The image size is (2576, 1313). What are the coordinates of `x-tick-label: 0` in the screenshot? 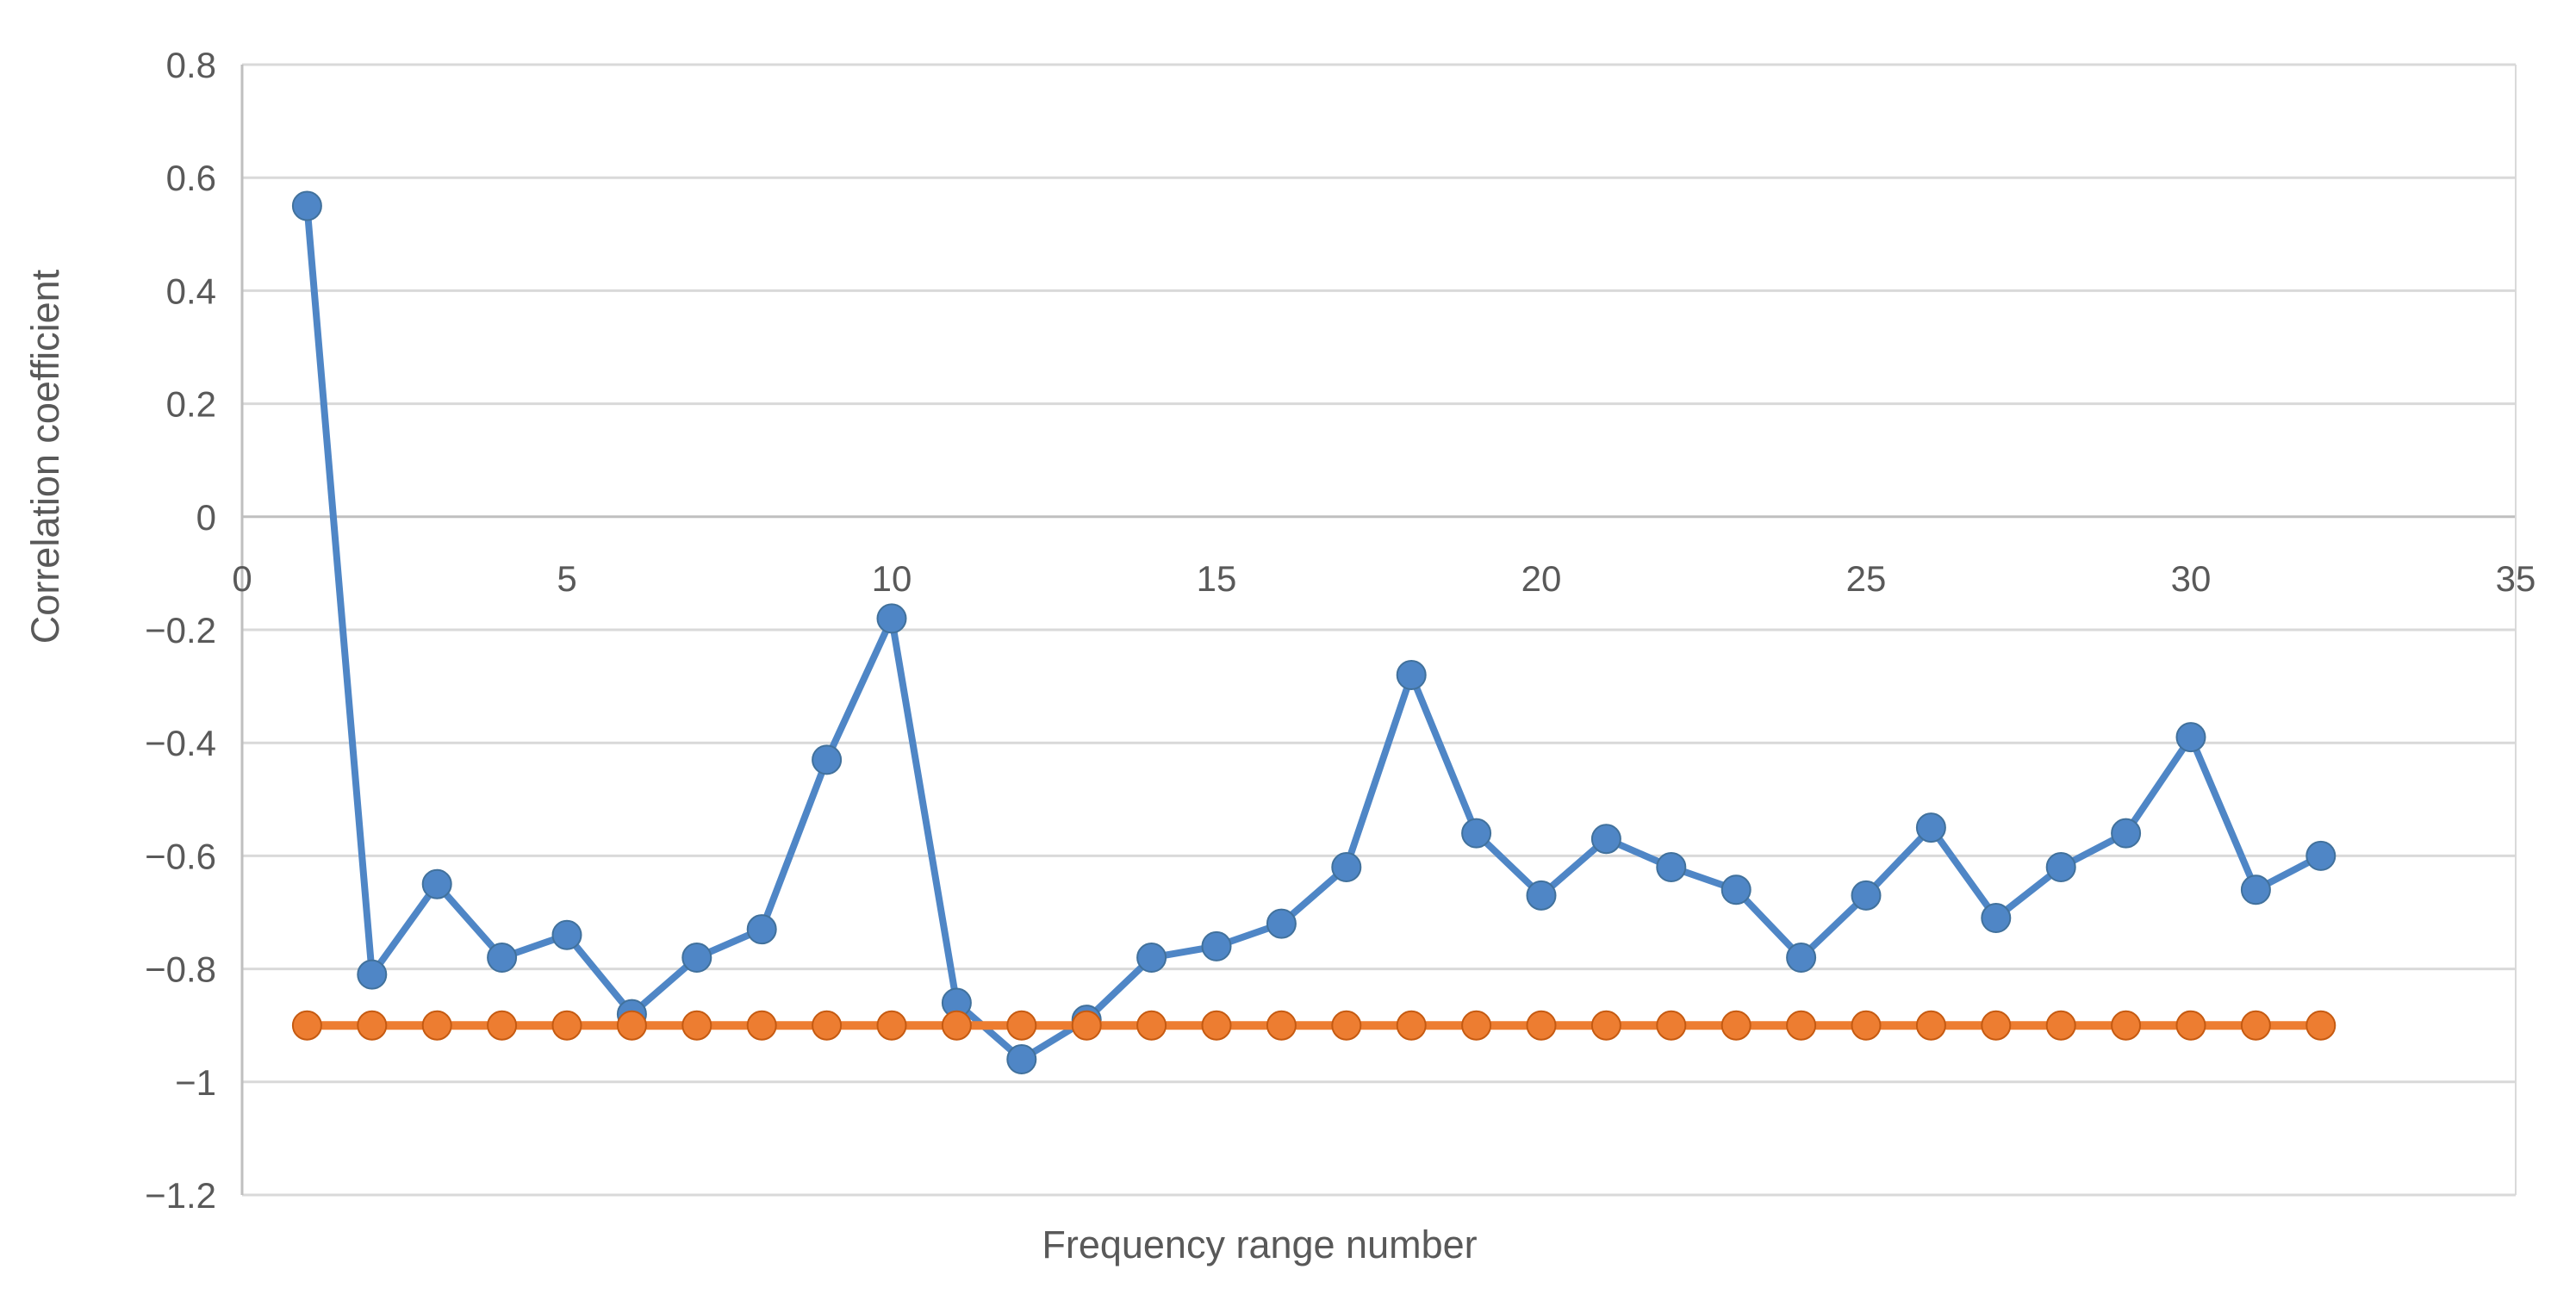 It's located at (242, 578).